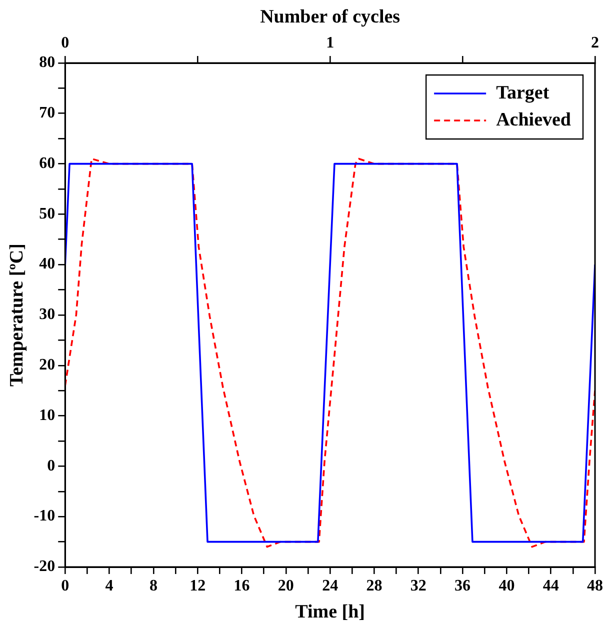 The image size is (607, 630). What do you see at coordinates (462, 586) in the screenshot?
I see `x-tick-label: 36` at bounding box center [462, 586].